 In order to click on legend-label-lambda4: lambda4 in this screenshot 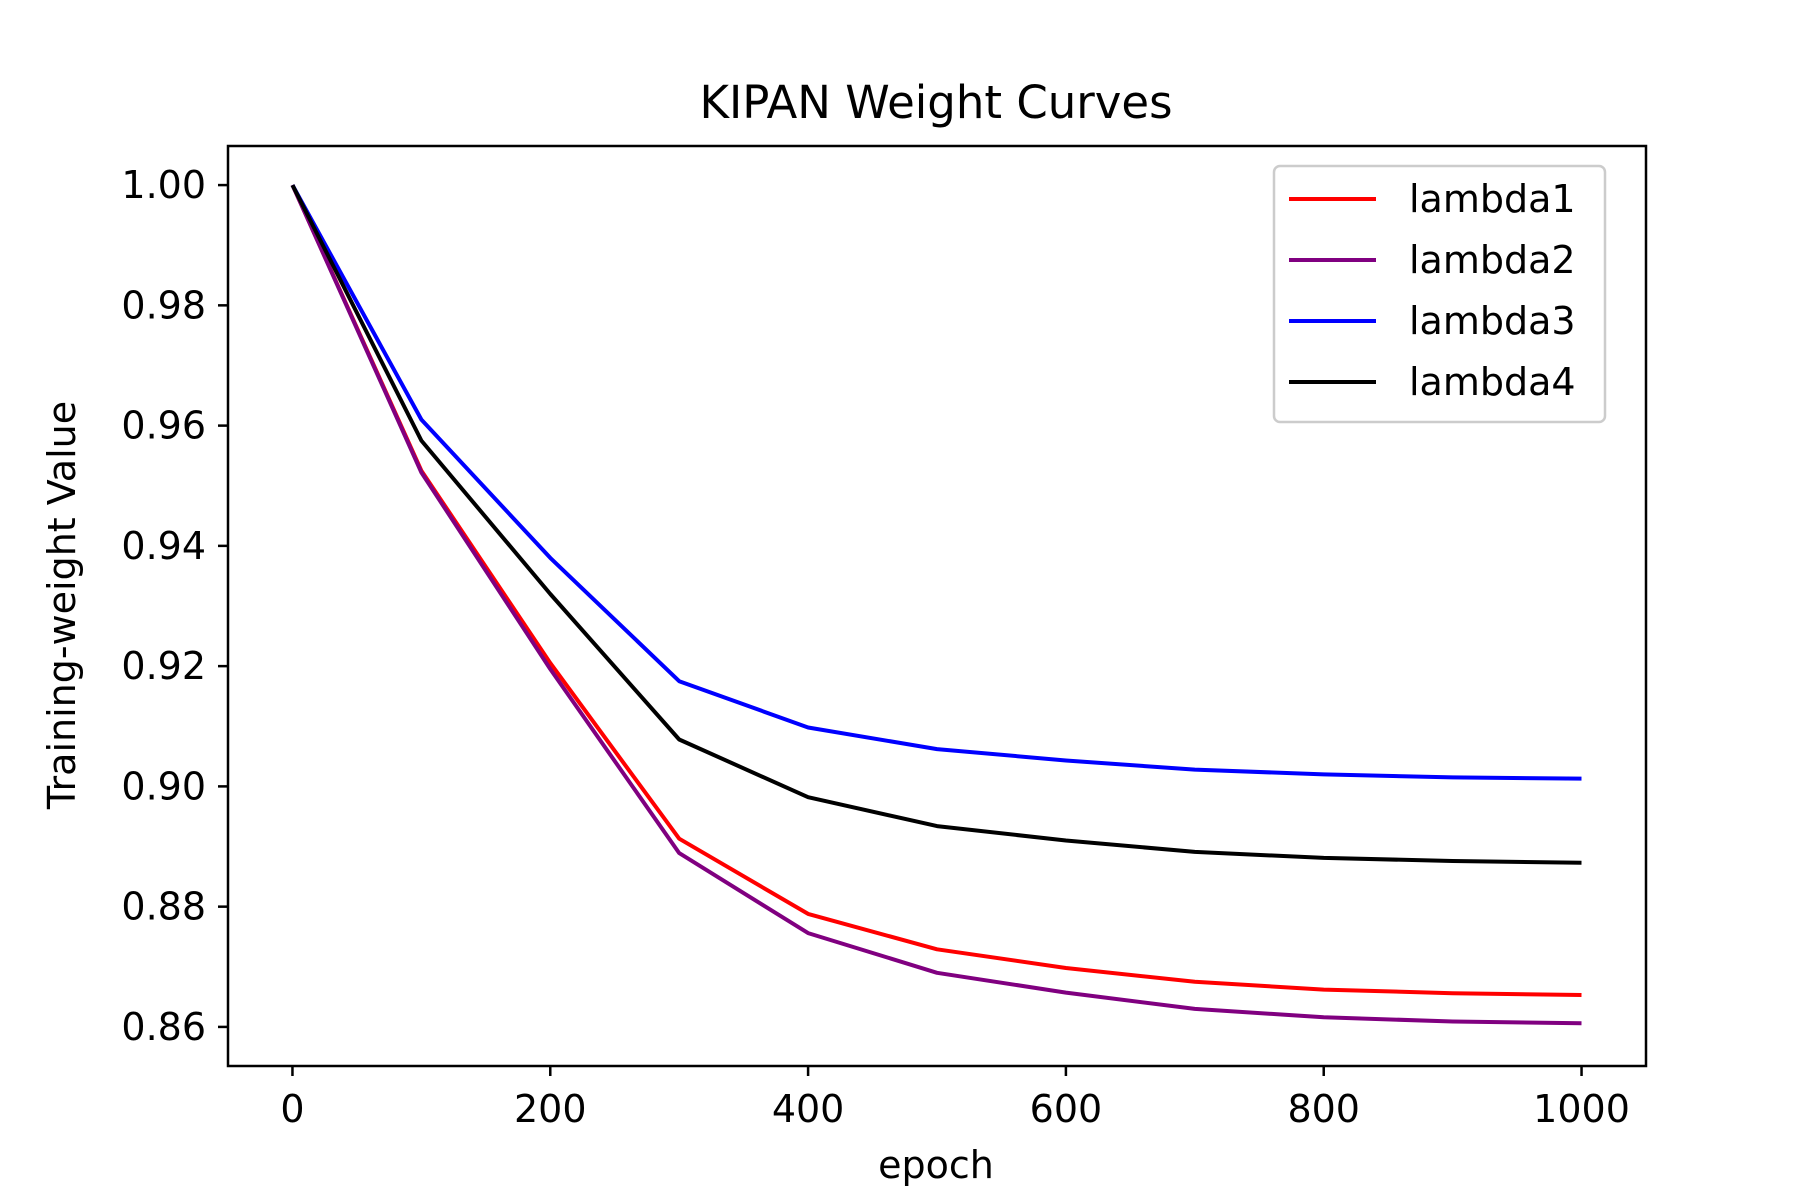, I will do `click(1492, 382)`.